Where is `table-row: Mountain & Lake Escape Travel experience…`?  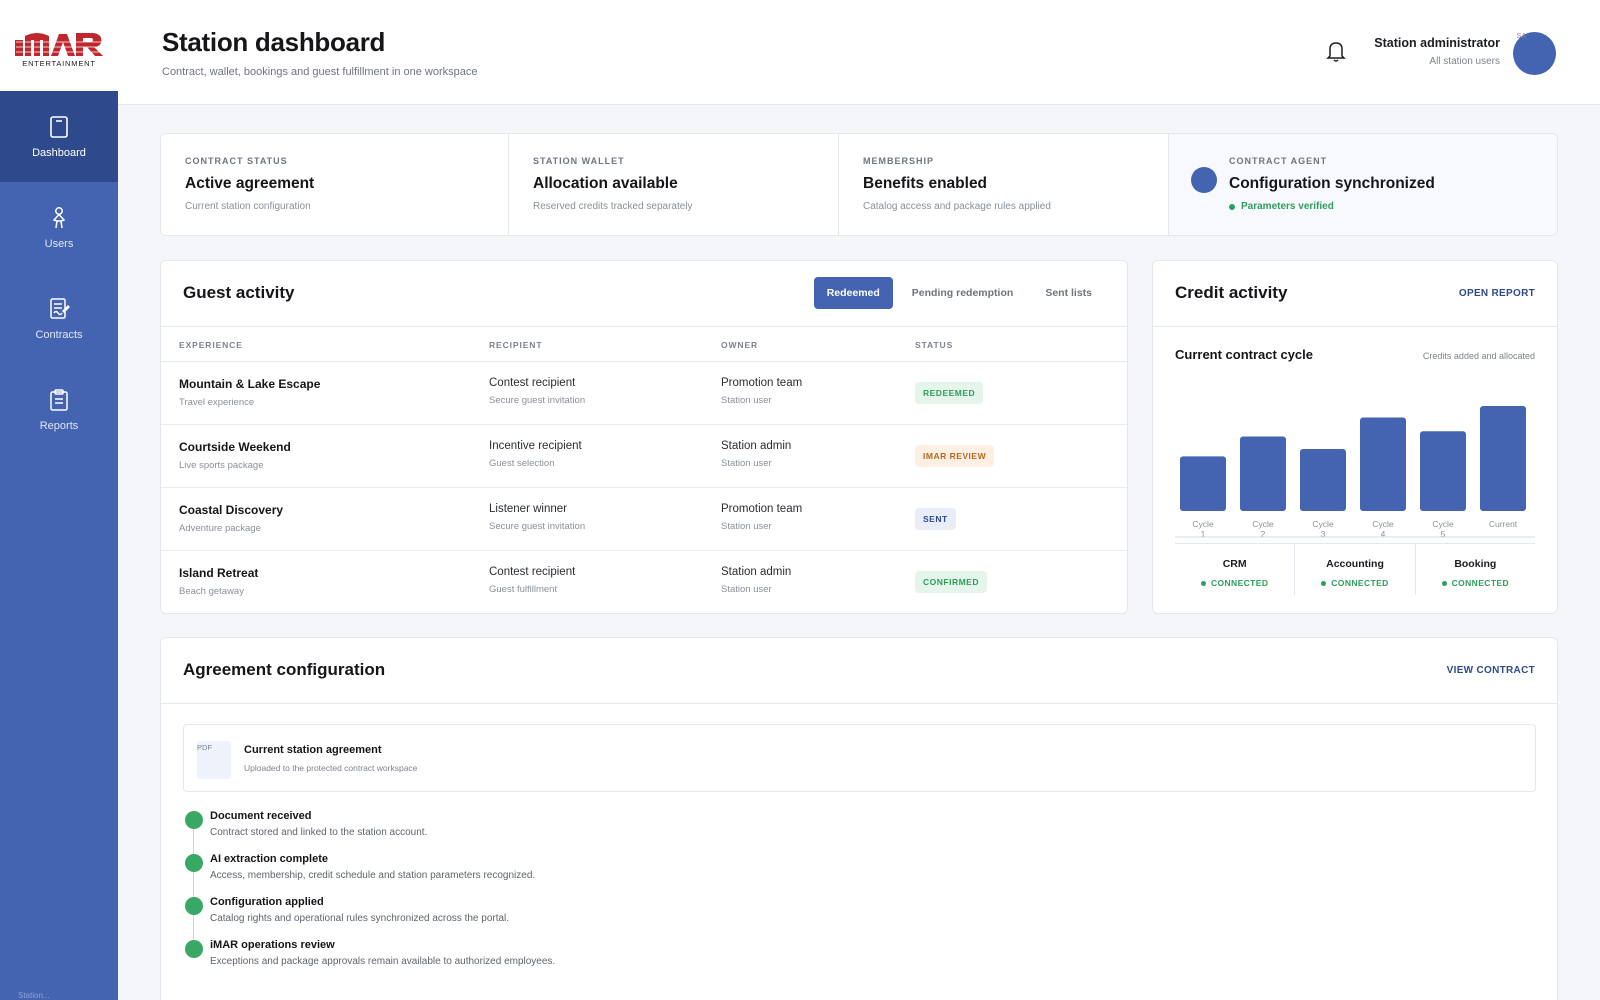
table-row: Mountain & Lake Escape Travel experience… is located at coordinates (644, 393).